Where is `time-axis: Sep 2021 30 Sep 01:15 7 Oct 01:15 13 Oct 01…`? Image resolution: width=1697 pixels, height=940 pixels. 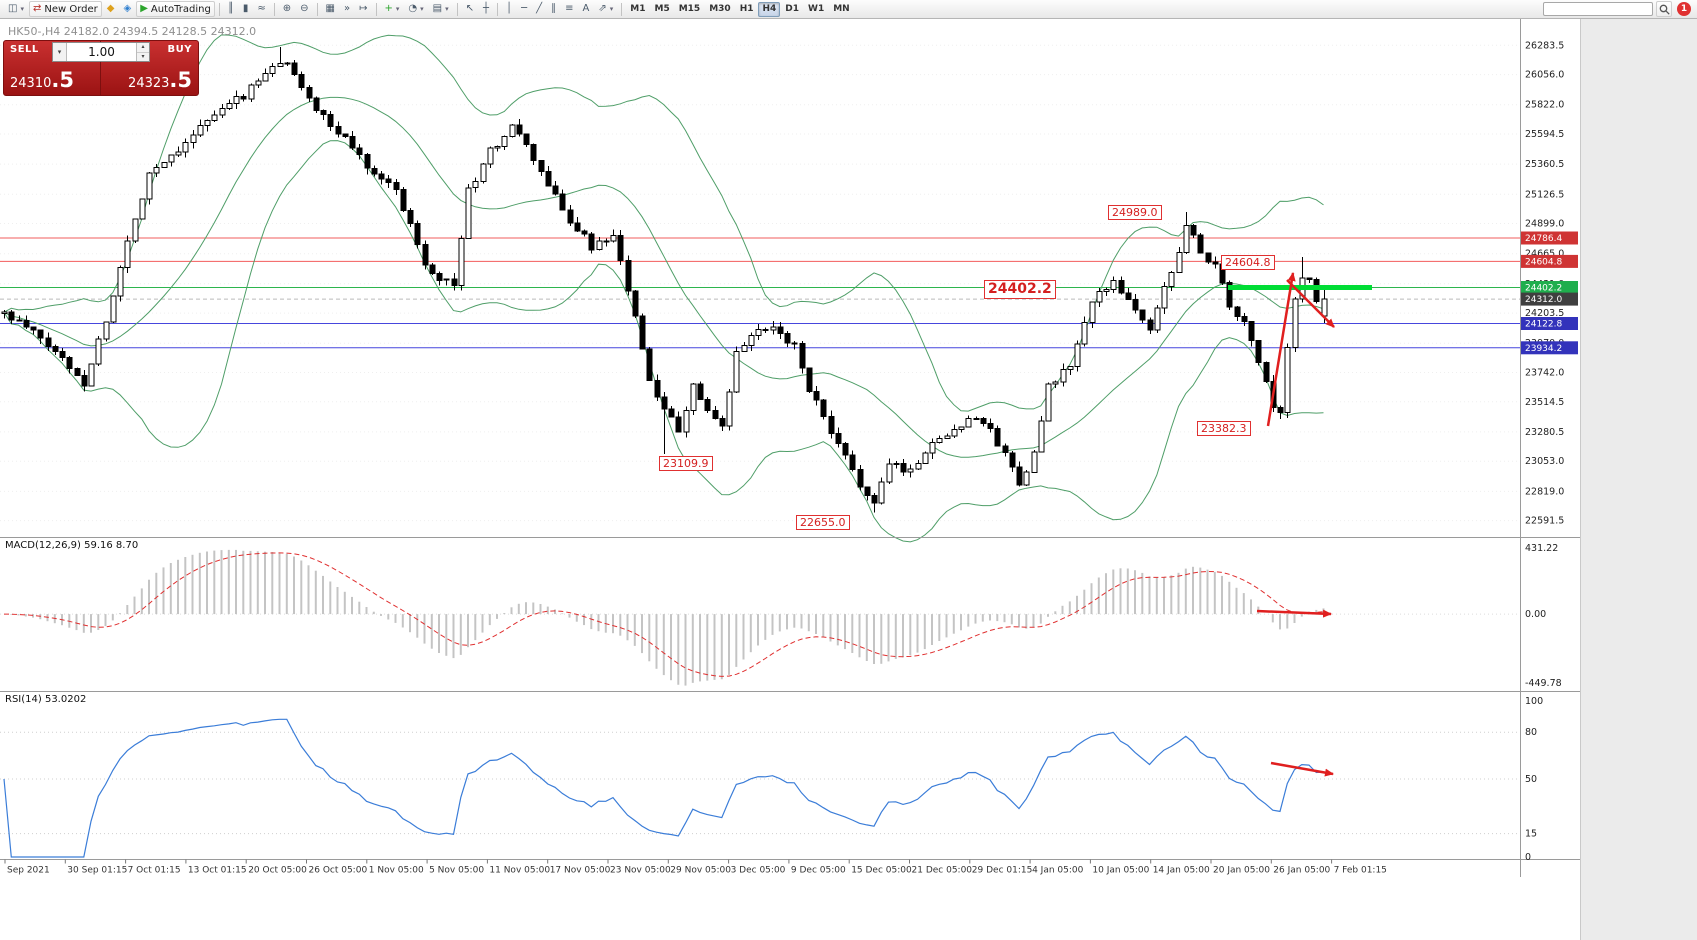
time-axis: Sep 2021 30 Sep 01:15 7 Oct 01:15 13 Oct 01… is located at coordinates (697, 871).